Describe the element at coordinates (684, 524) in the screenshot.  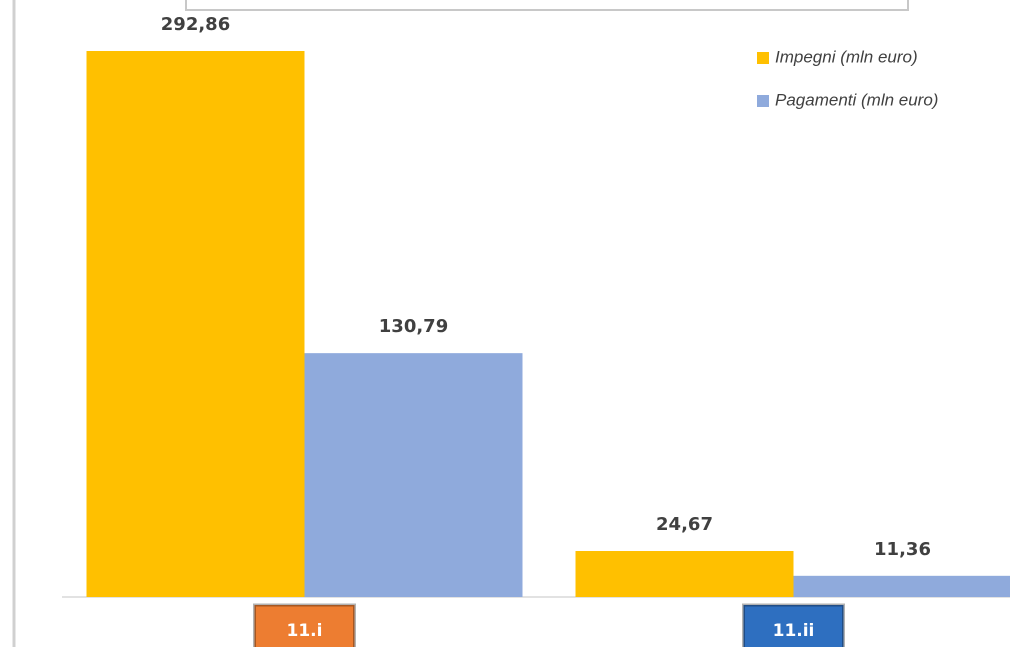
I see `value-label: 24,67` at that location.